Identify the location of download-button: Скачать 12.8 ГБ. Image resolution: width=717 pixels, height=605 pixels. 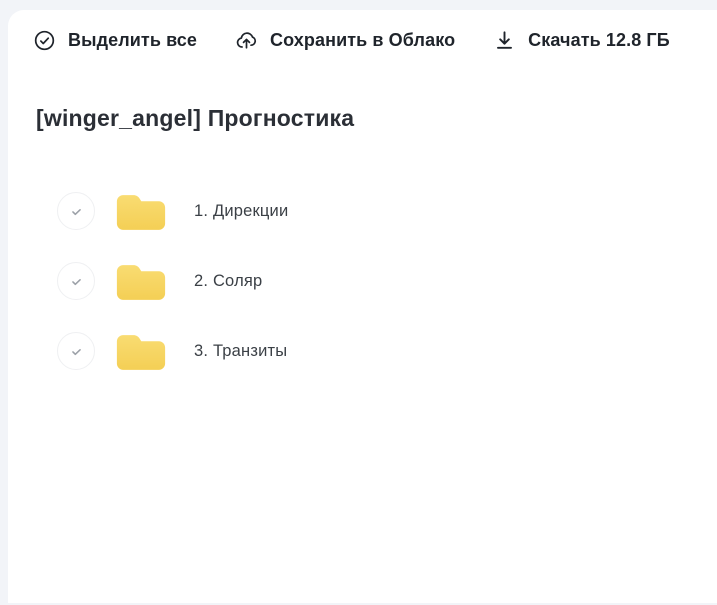
(581, 40).